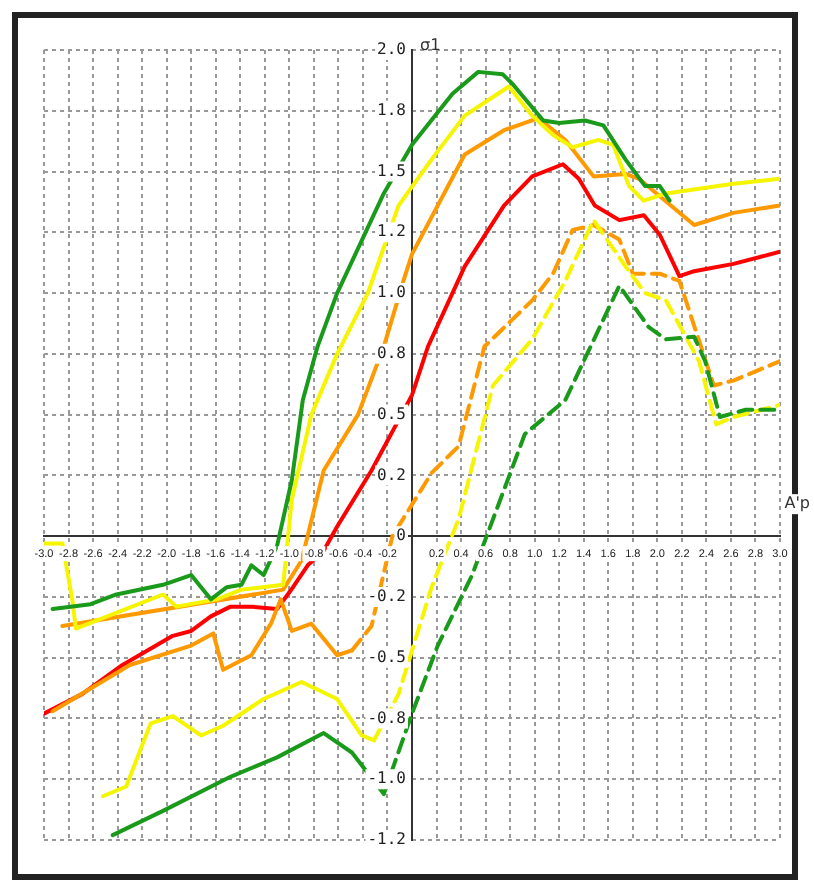  What do you see at coordinates (392, 231) in the screenshot?
I see `y-tick-label: 1.2` at bounding box center [392, 231].